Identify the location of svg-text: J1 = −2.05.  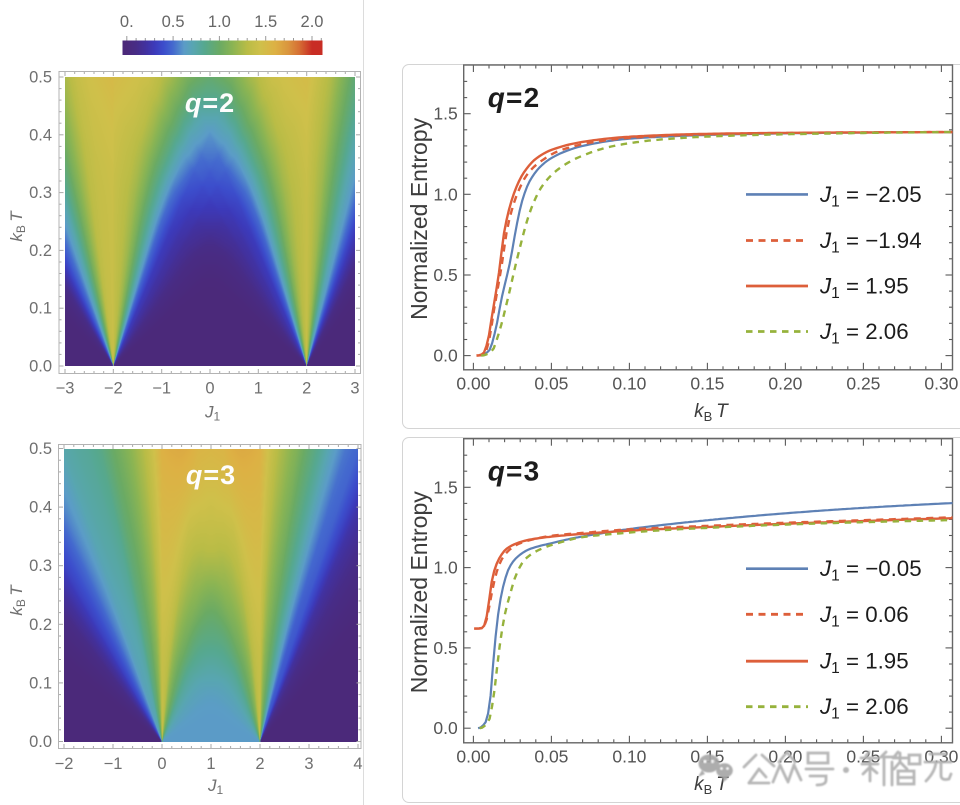
(870, 196).